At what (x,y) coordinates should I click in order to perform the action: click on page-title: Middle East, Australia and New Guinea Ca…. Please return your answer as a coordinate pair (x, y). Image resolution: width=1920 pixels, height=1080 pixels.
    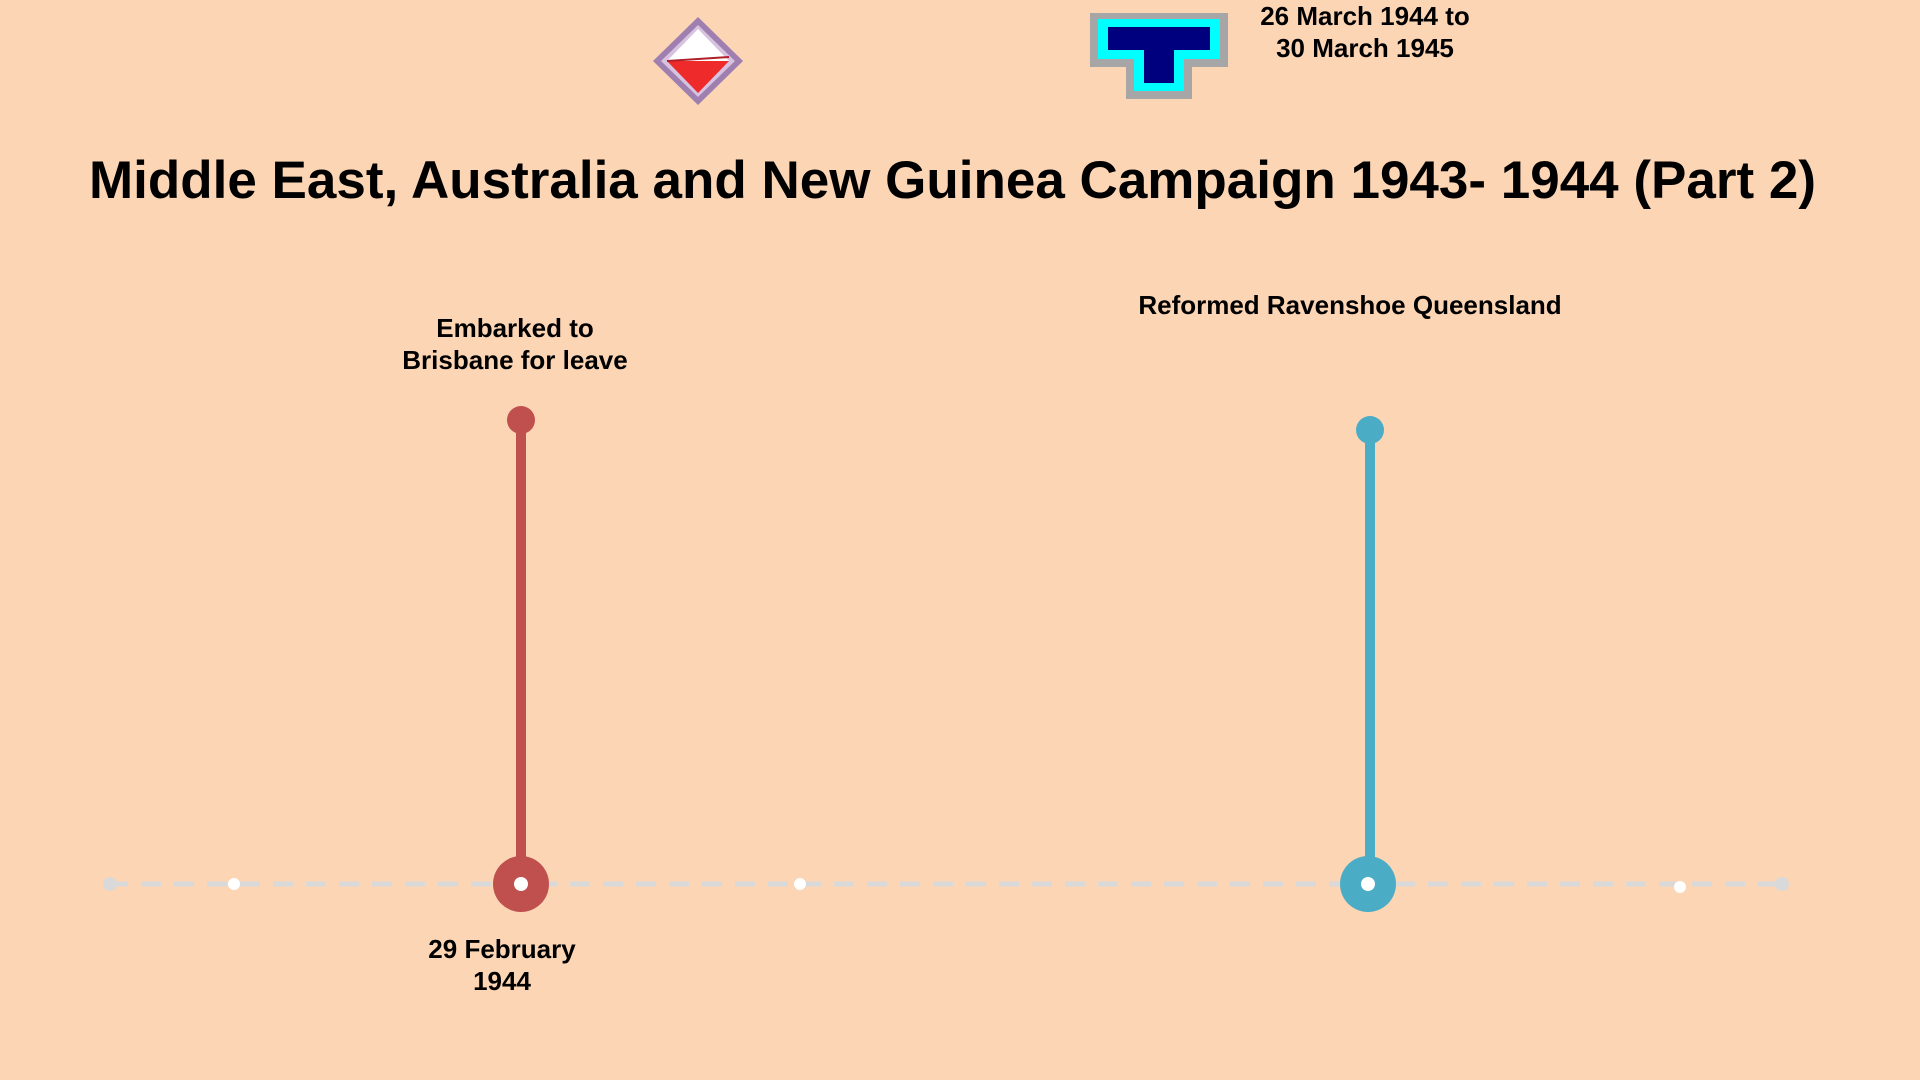
    Looking at the image, I should click on (952, 180).